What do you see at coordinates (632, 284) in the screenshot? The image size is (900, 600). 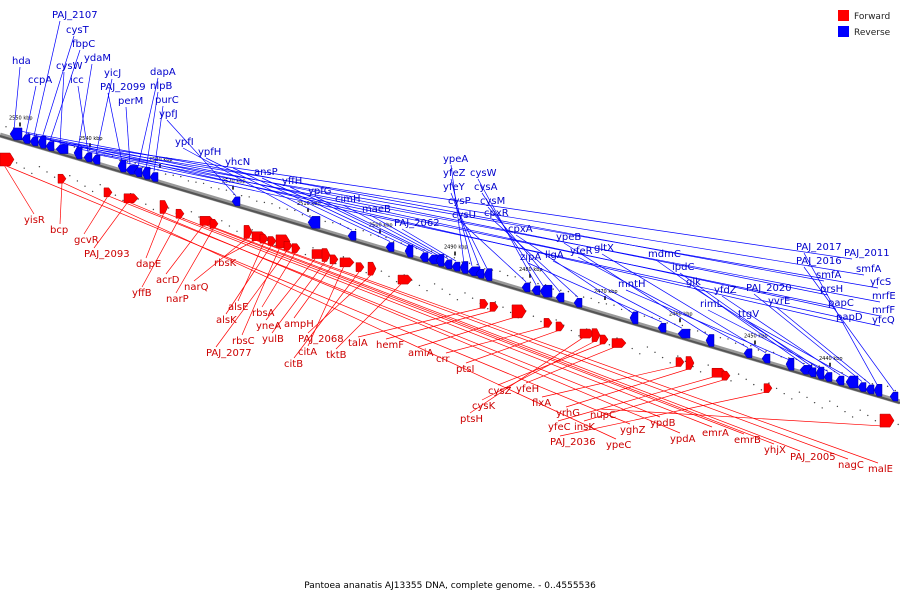 I see `reverse-gene-label: mntH` at bounding box center [632, 284].